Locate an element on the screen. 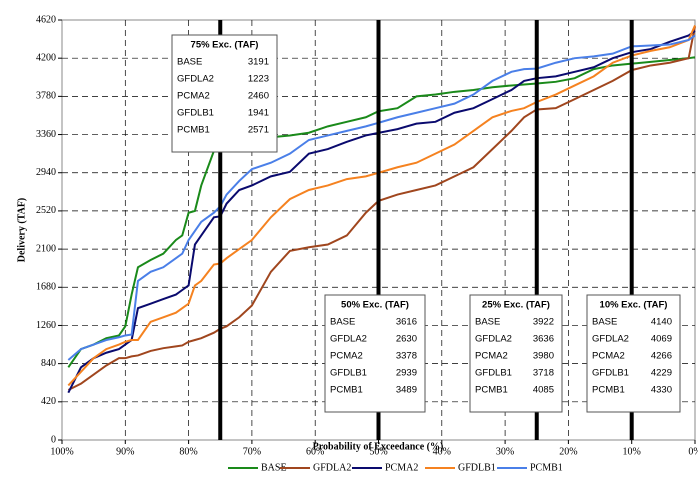 Image resolution: width=698 pixels, height=479 pixels. x-tick-label: 100% is located at coordinates (61, 451).